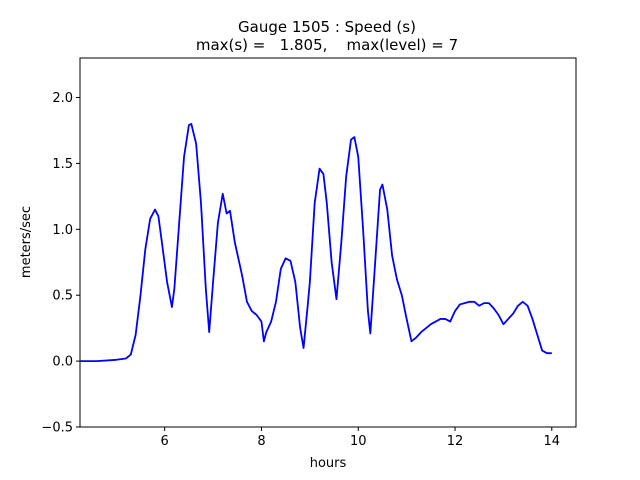 Image resolution: width=640 pixels, height=480 pixels. Describe the element at coordinates (455, 441) in the screenshot. I see `x-tick-label: 12` at that location.